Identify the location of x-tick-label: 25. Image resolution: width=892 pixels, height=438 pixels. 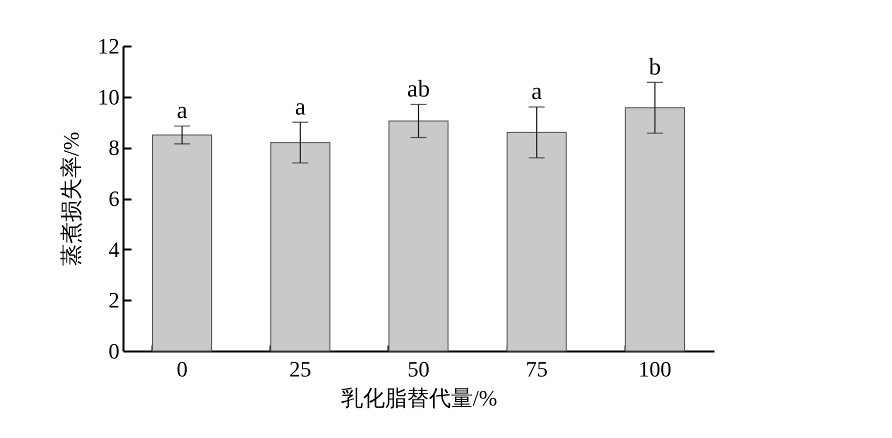
(300, 369).